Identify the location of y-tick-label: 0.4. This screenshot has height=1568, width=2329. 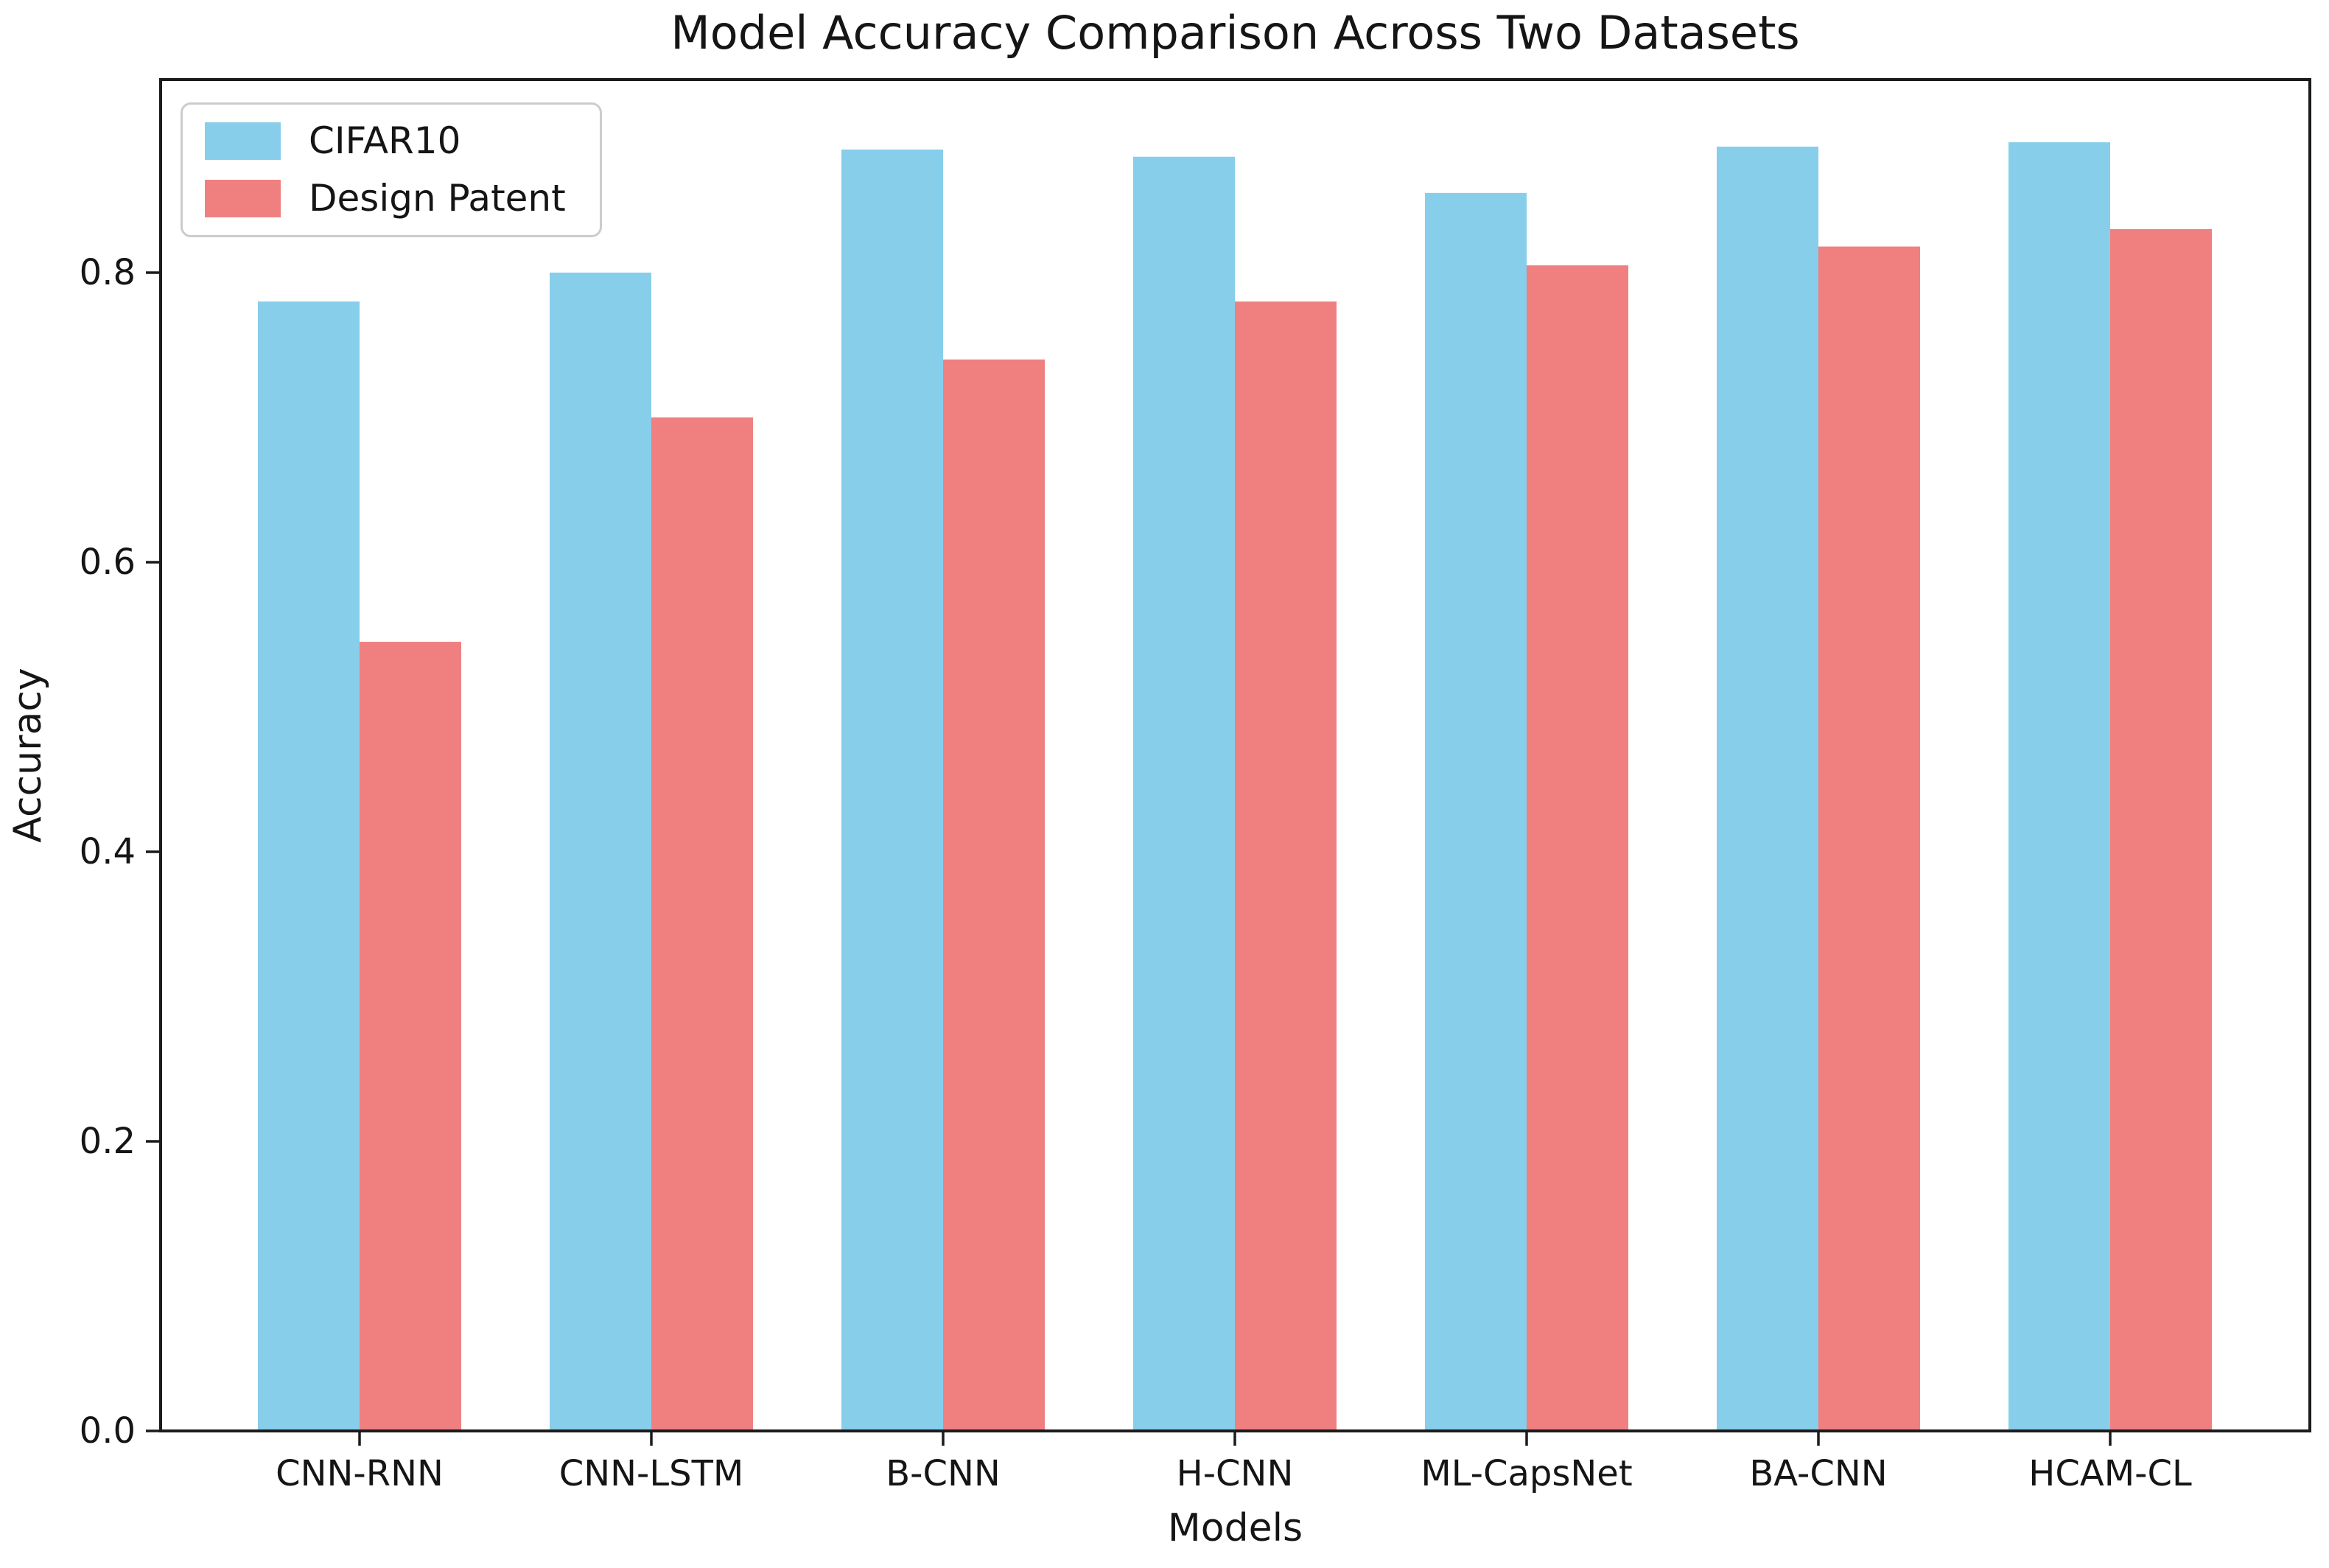
(108, 851).